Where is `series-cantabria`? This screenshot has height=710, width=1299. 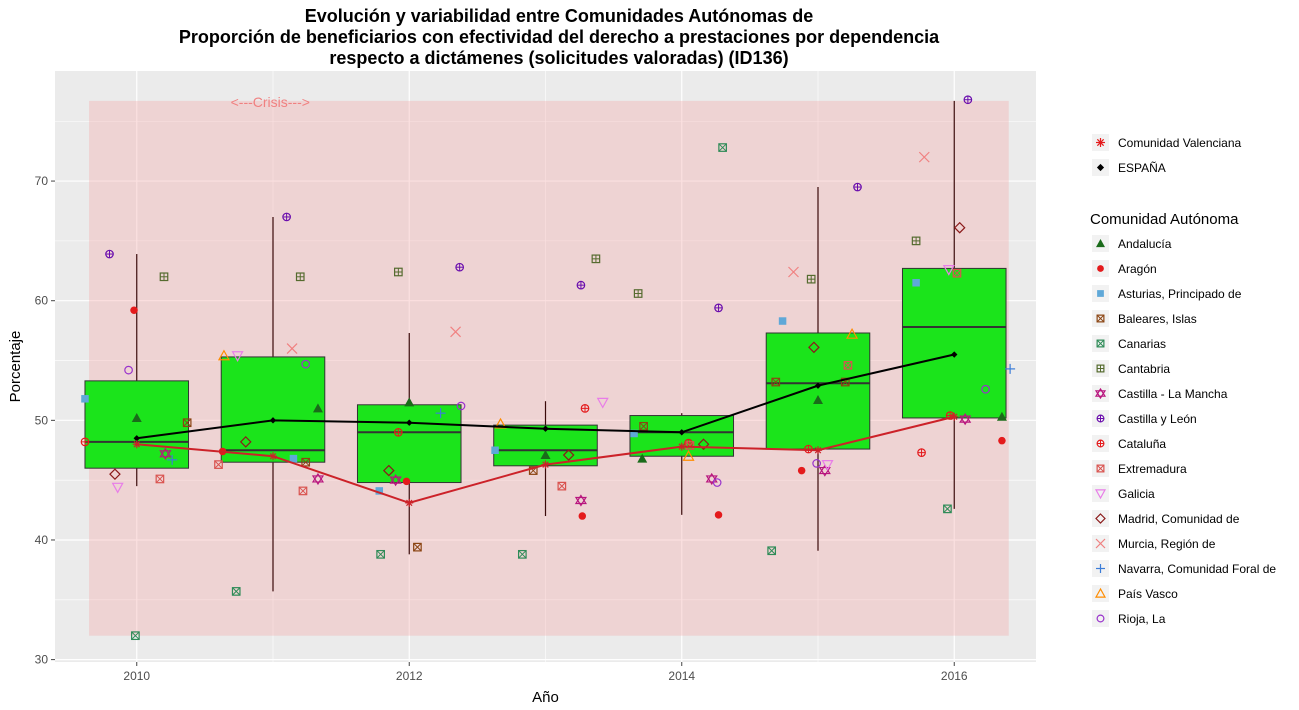
series-cantabria is located at coordinates (540, 267).